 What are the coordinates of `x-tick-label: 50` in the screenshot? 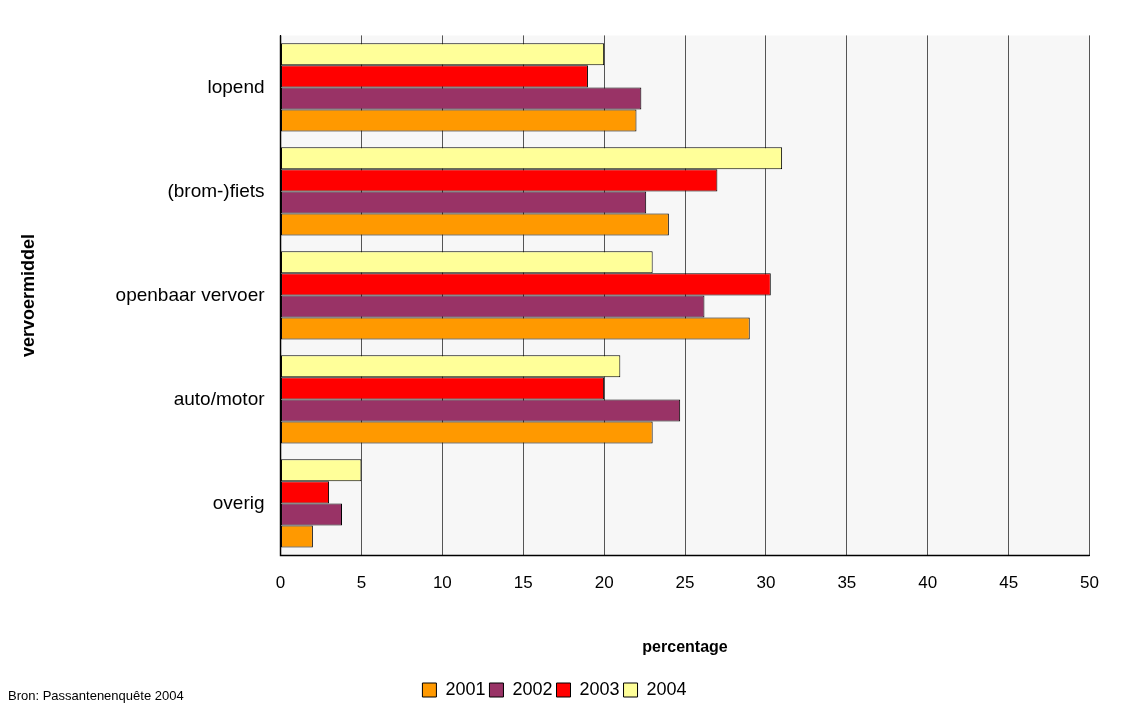 It's located at (1090, 583).